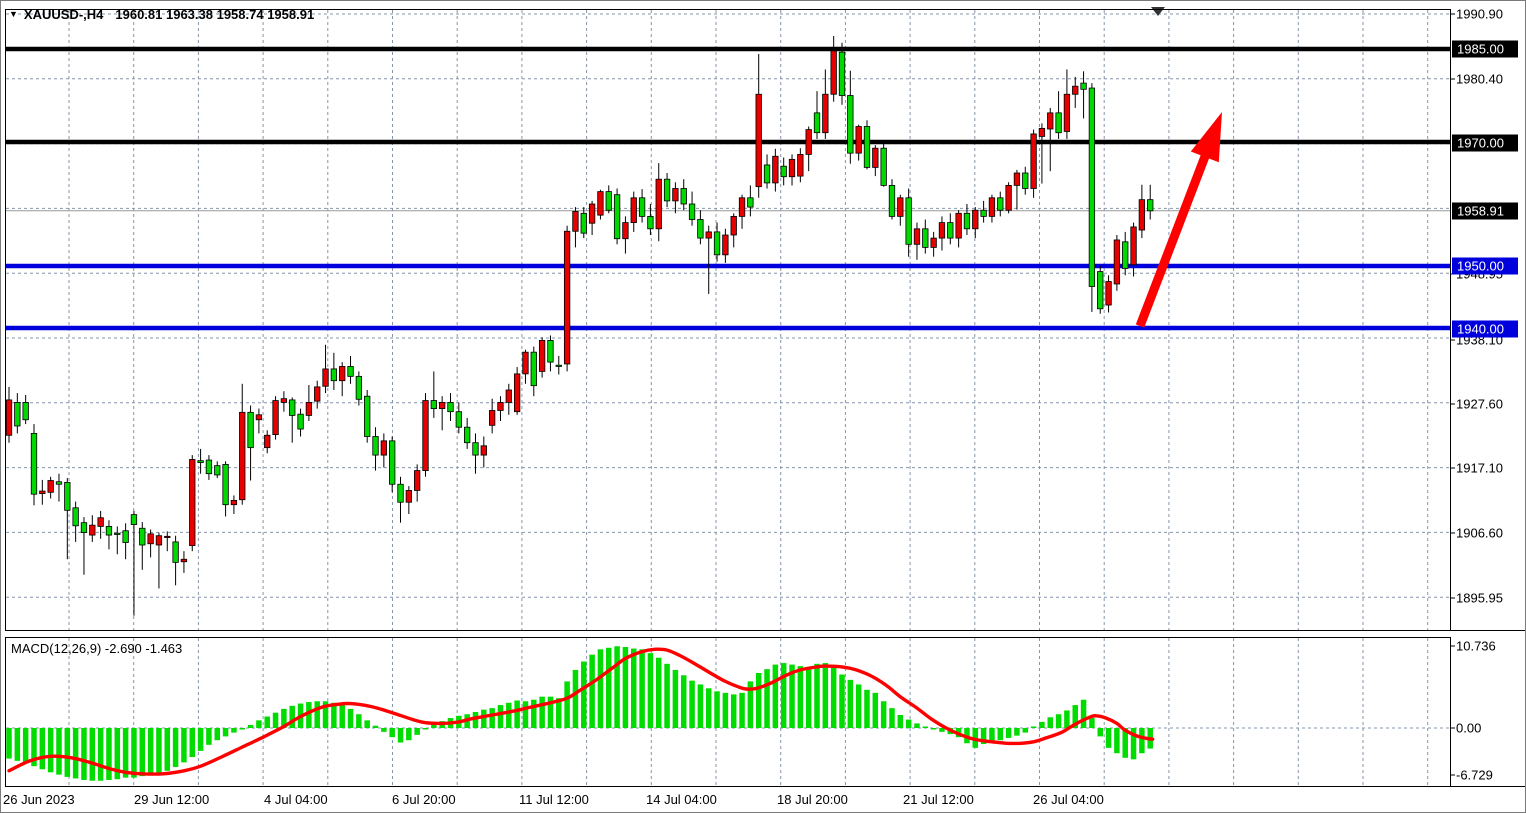  Describe the element at coordinates (554, 799) in the screenshot. I see `time-axis-label: 11 Jul 12:00` at that location.